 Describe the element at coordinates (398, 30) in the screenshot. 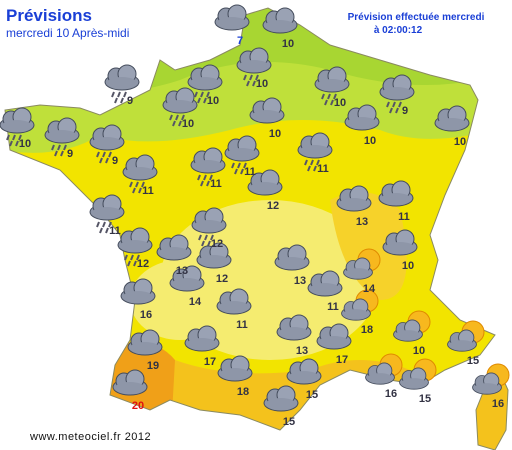

I see `issued-time: à 02:00:12` at that location.